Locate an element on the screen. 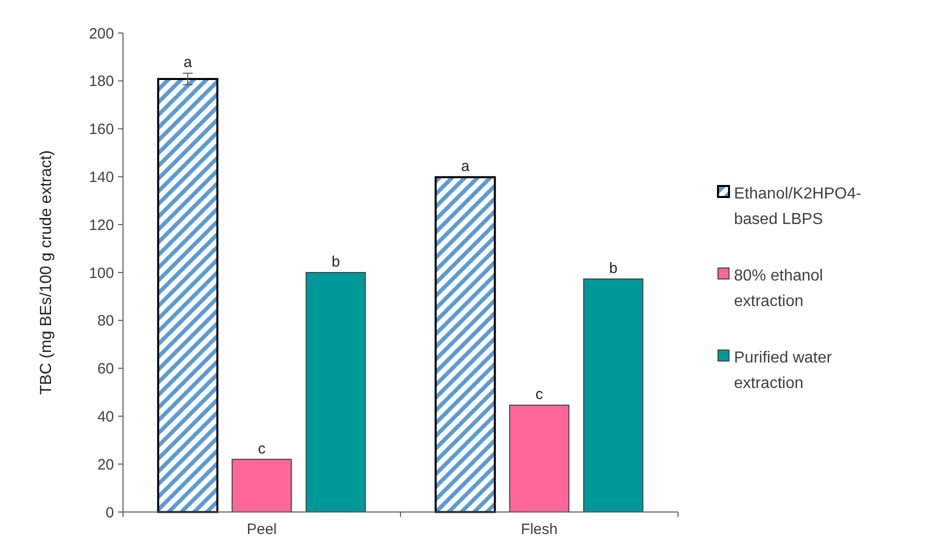  y-tick-label: 180 is located at coordinates (101, 81).